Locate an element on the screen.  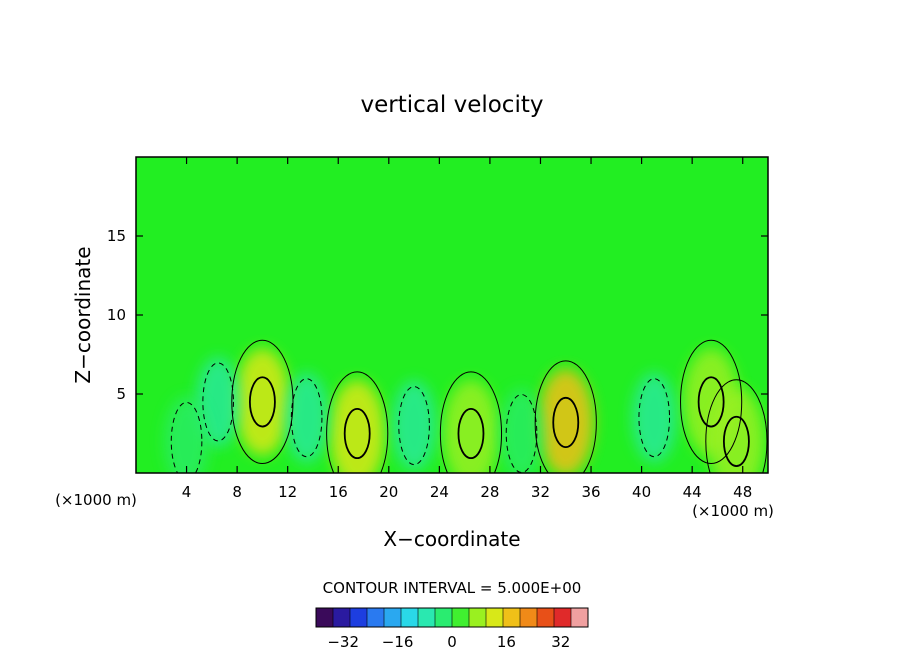
x-tick-label: 32 is located at coordinates (540, 492).